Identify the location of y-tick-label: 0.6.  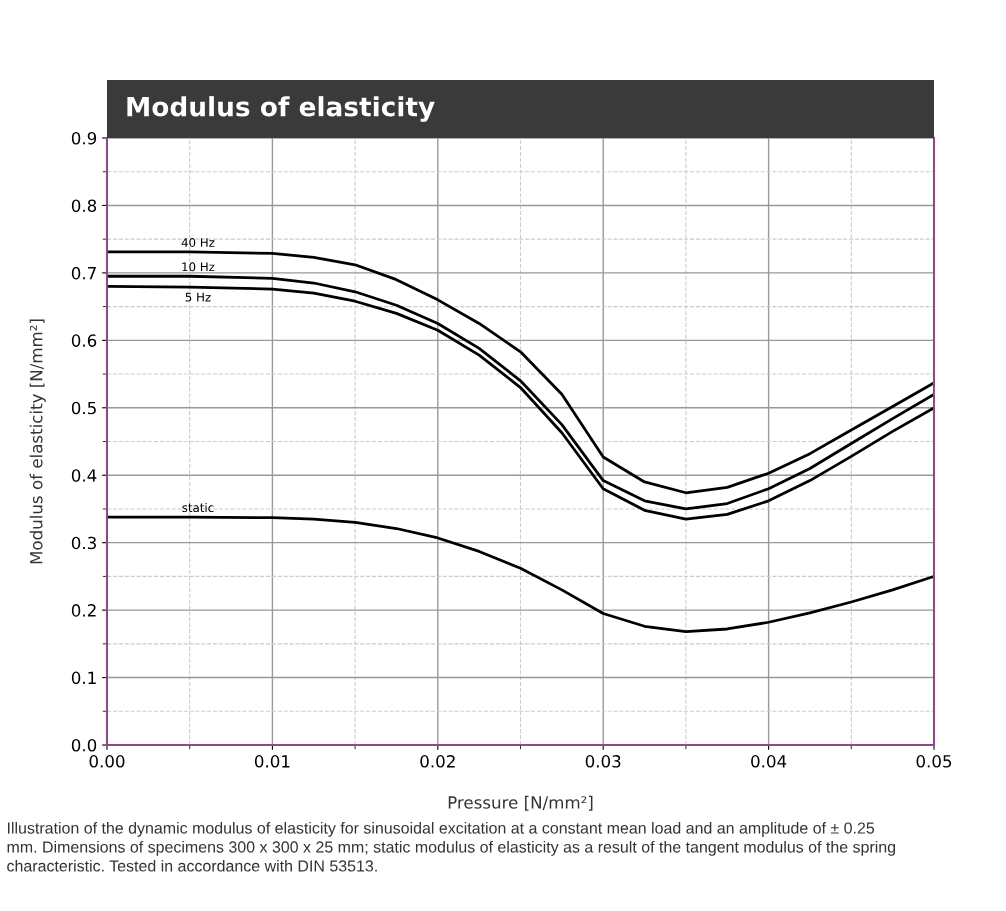
(84, 340).